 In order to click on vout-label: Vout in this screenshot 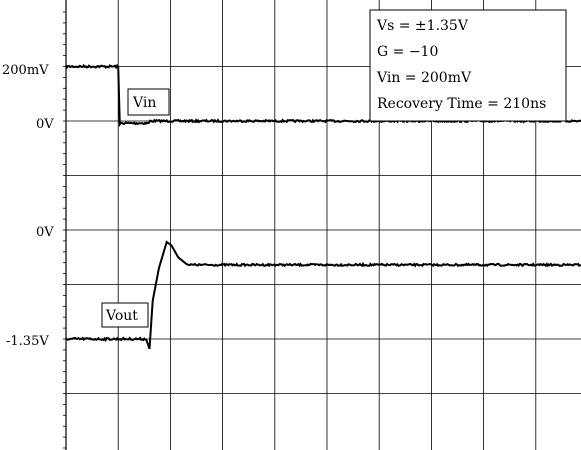, I will do `click(125, 315)`.